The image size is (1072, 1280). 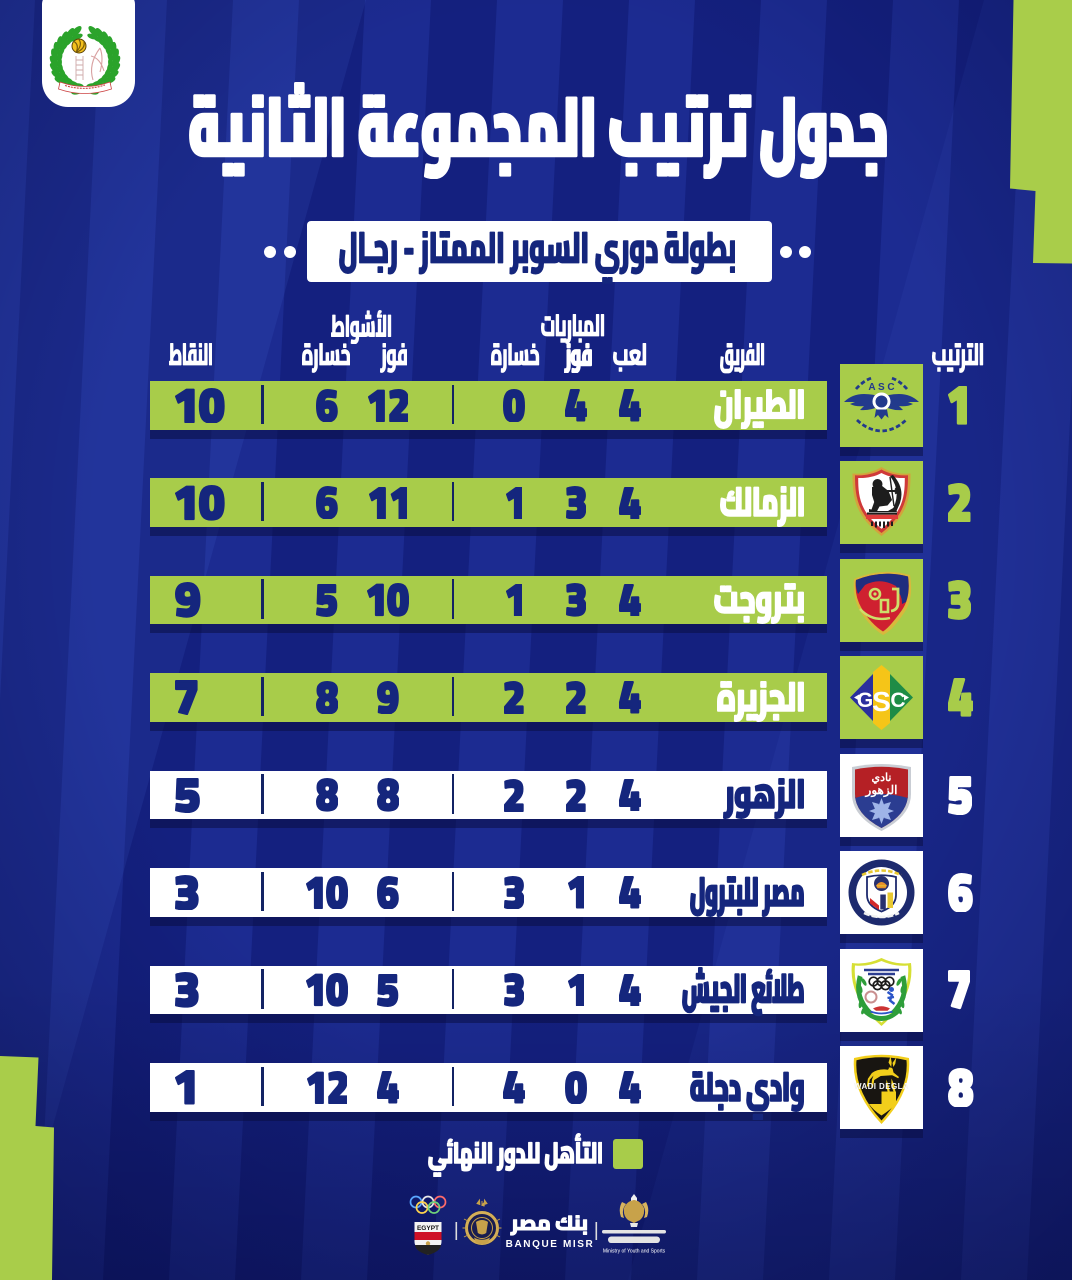 I want to click on svg-text: نادي, so click(x=882, y=778).